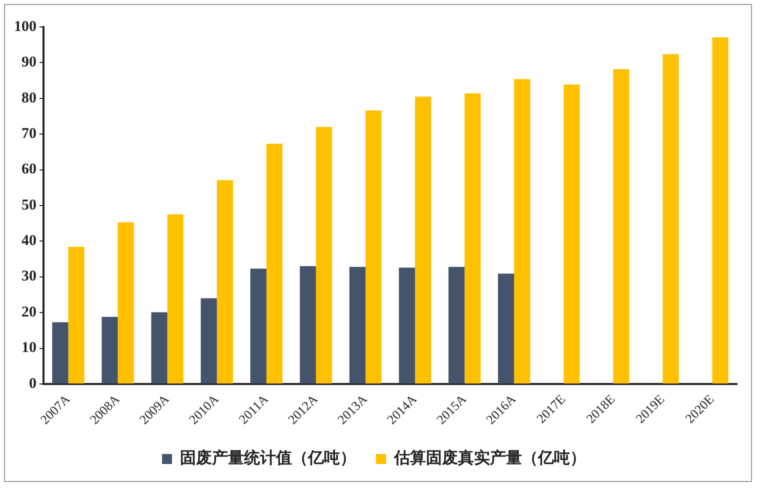  What do you see at coordinates (29, 134) in the screenshot?
I see `y-tick-label: 70` at bounding box center [29, 134].